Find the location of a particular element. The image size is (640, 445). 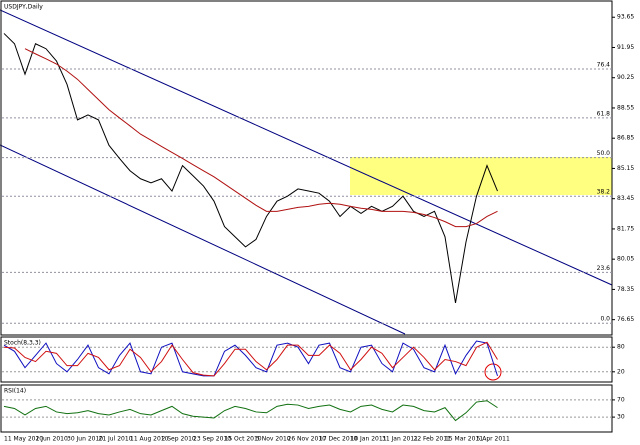

y-tick-label: 70 is located at coordinates (621, 399).